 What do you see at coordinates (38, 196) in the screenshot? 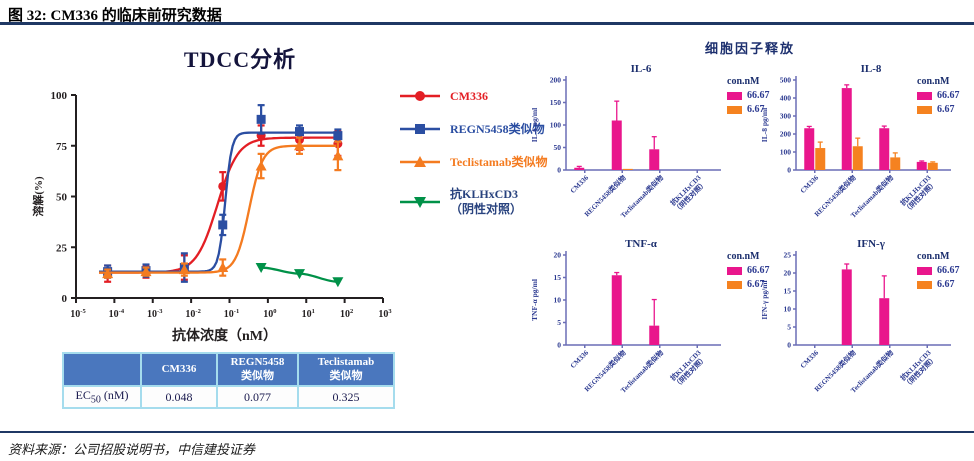
I see `svg-text: 溶解(%)` at bounding box center [38, 196].